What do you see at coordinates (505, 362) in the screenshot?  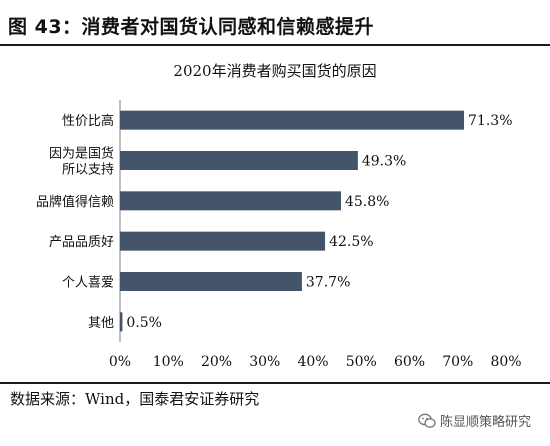 I see `x-tick-label: 80%` at bounding box center [505, 362].